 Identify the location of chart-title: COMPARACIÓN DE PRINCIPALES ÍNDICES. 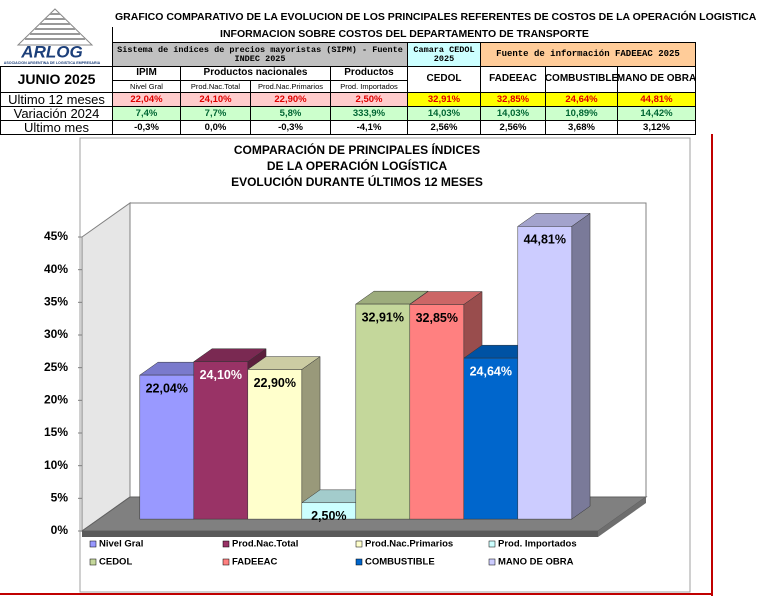
(357, 149).